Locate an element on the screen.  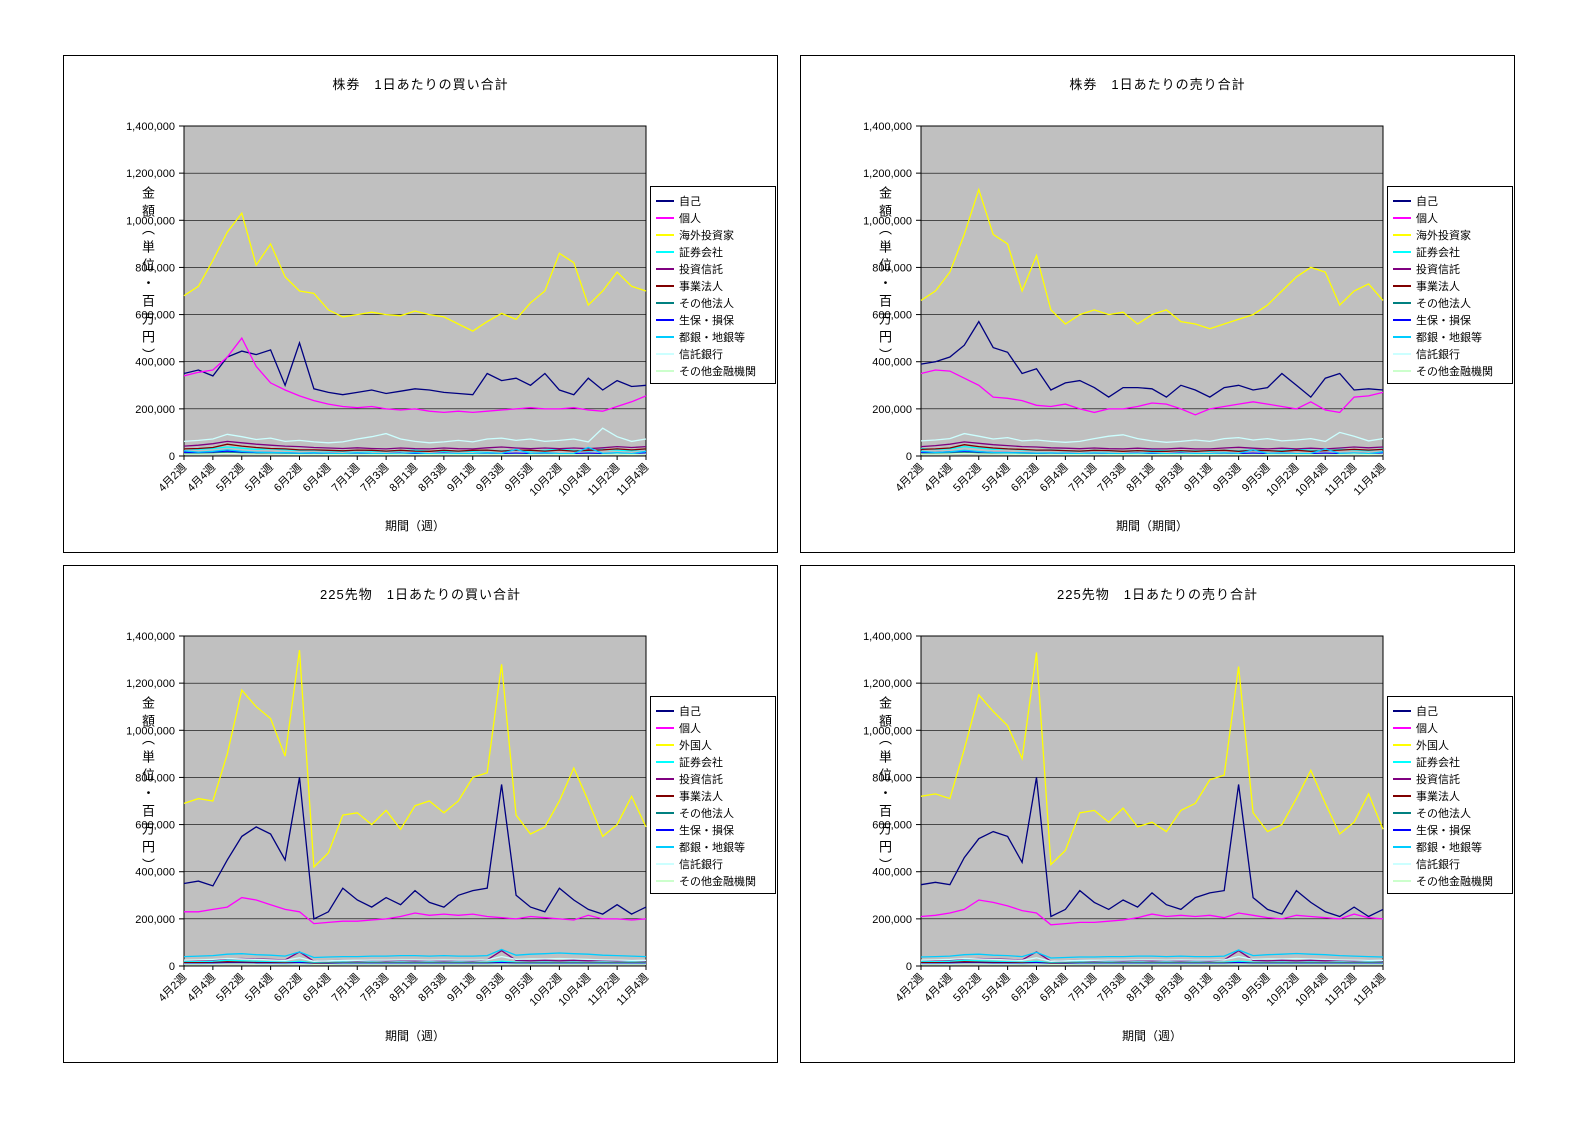
x-tick-label: 10月4週 is located at coordinates (575, 480).